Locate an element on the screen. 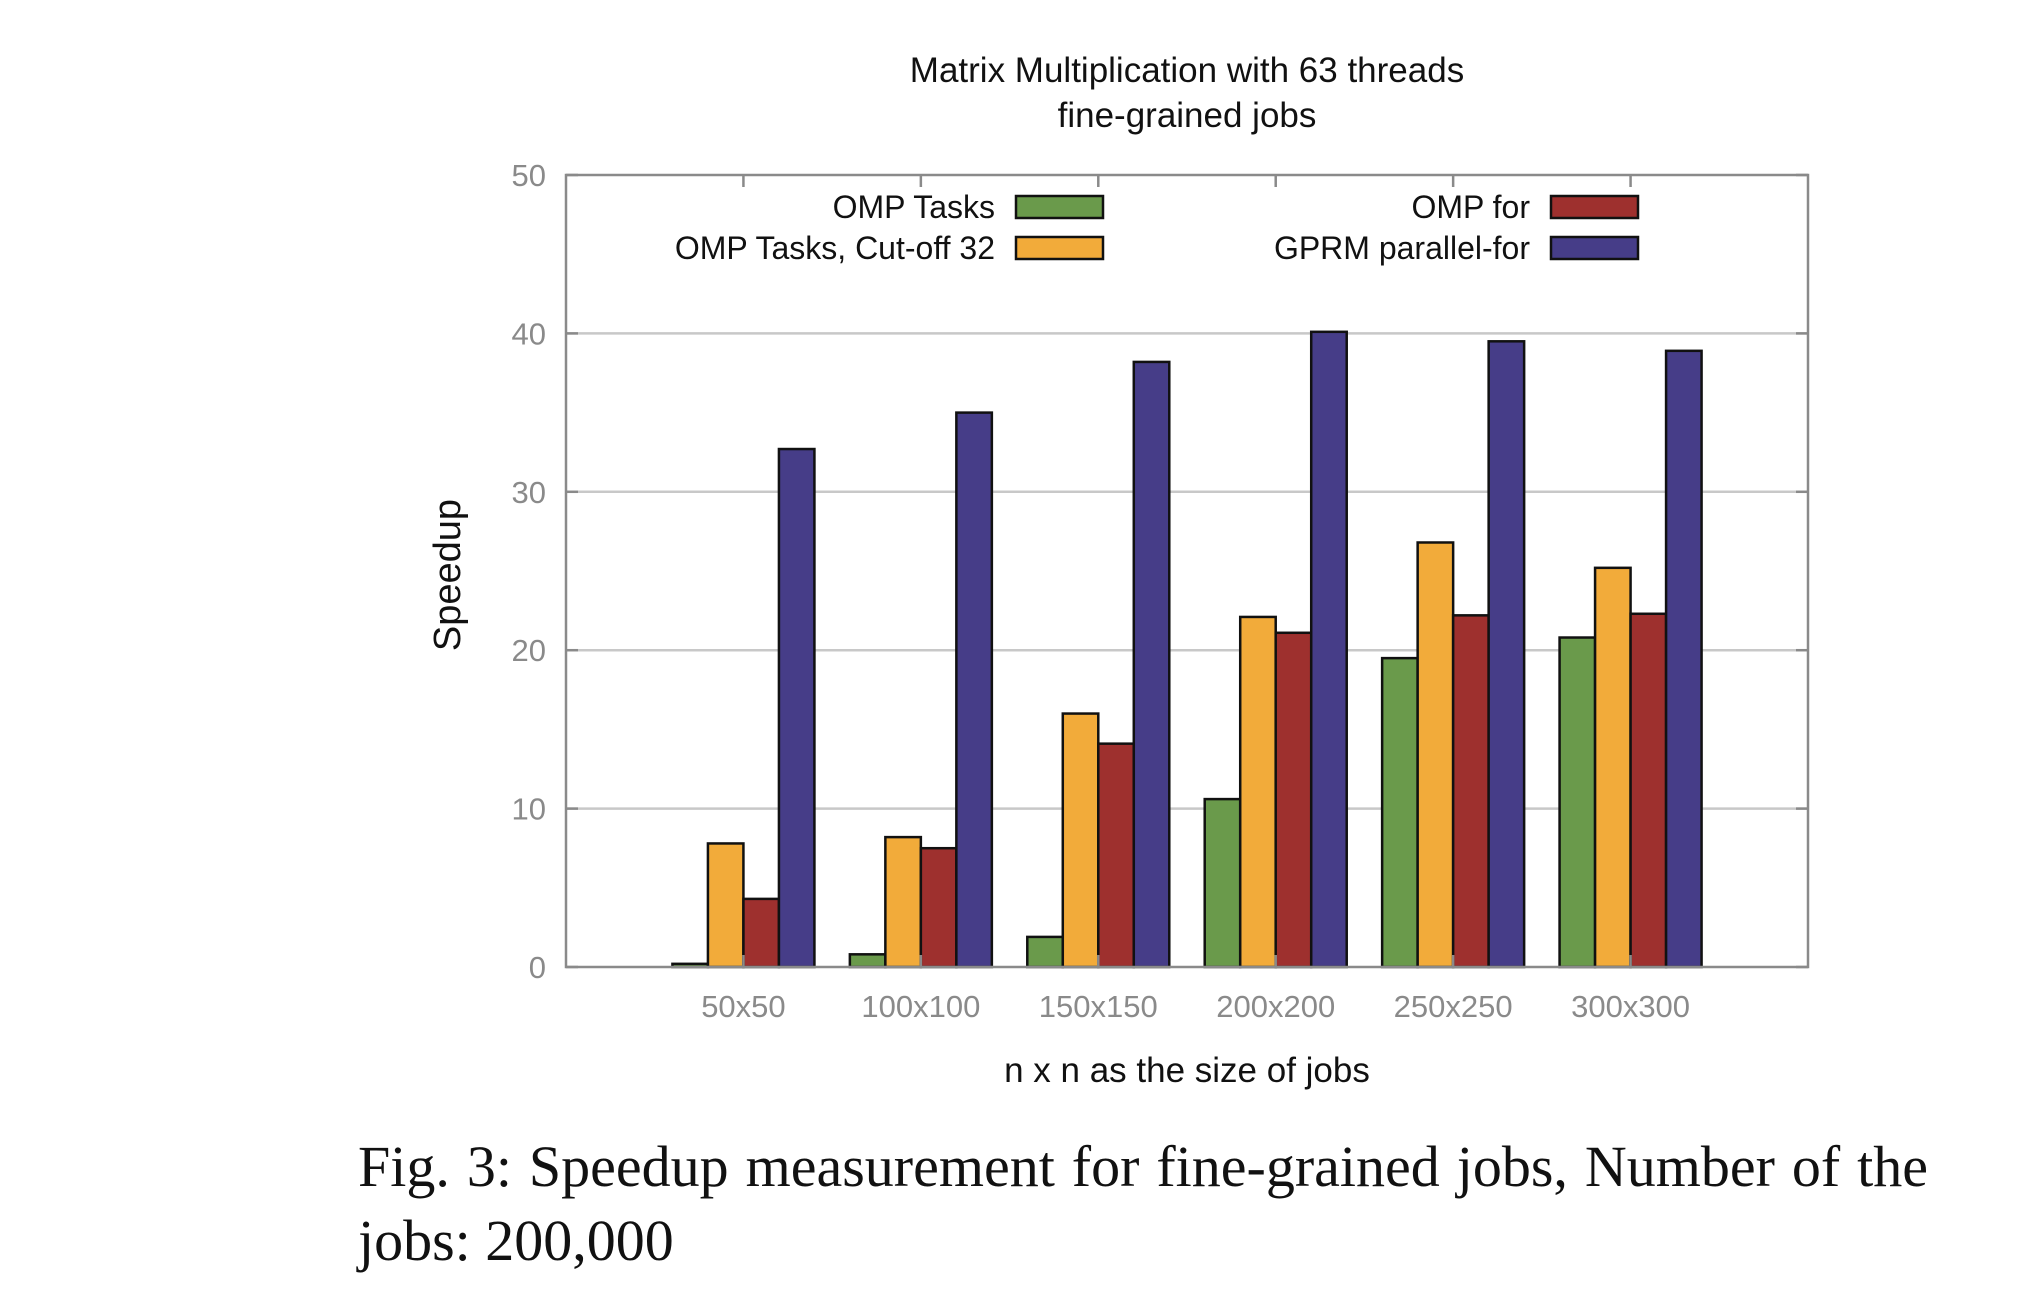 This screenshot has width=2020, height=1296. legend-label: OMP Tasks is located at coordinates (914, 207).